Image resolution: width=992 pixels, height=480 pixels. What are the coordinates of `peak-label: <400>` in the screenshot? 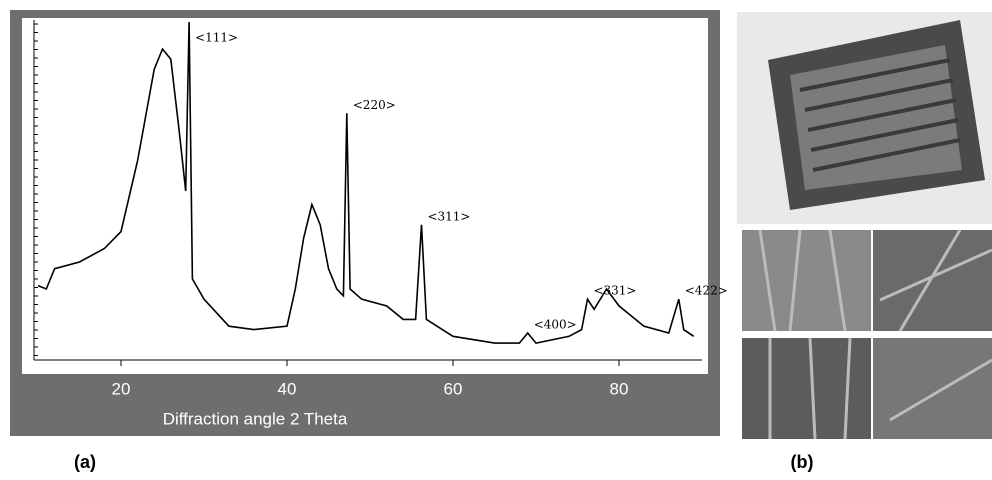 It's located at (555, 324).